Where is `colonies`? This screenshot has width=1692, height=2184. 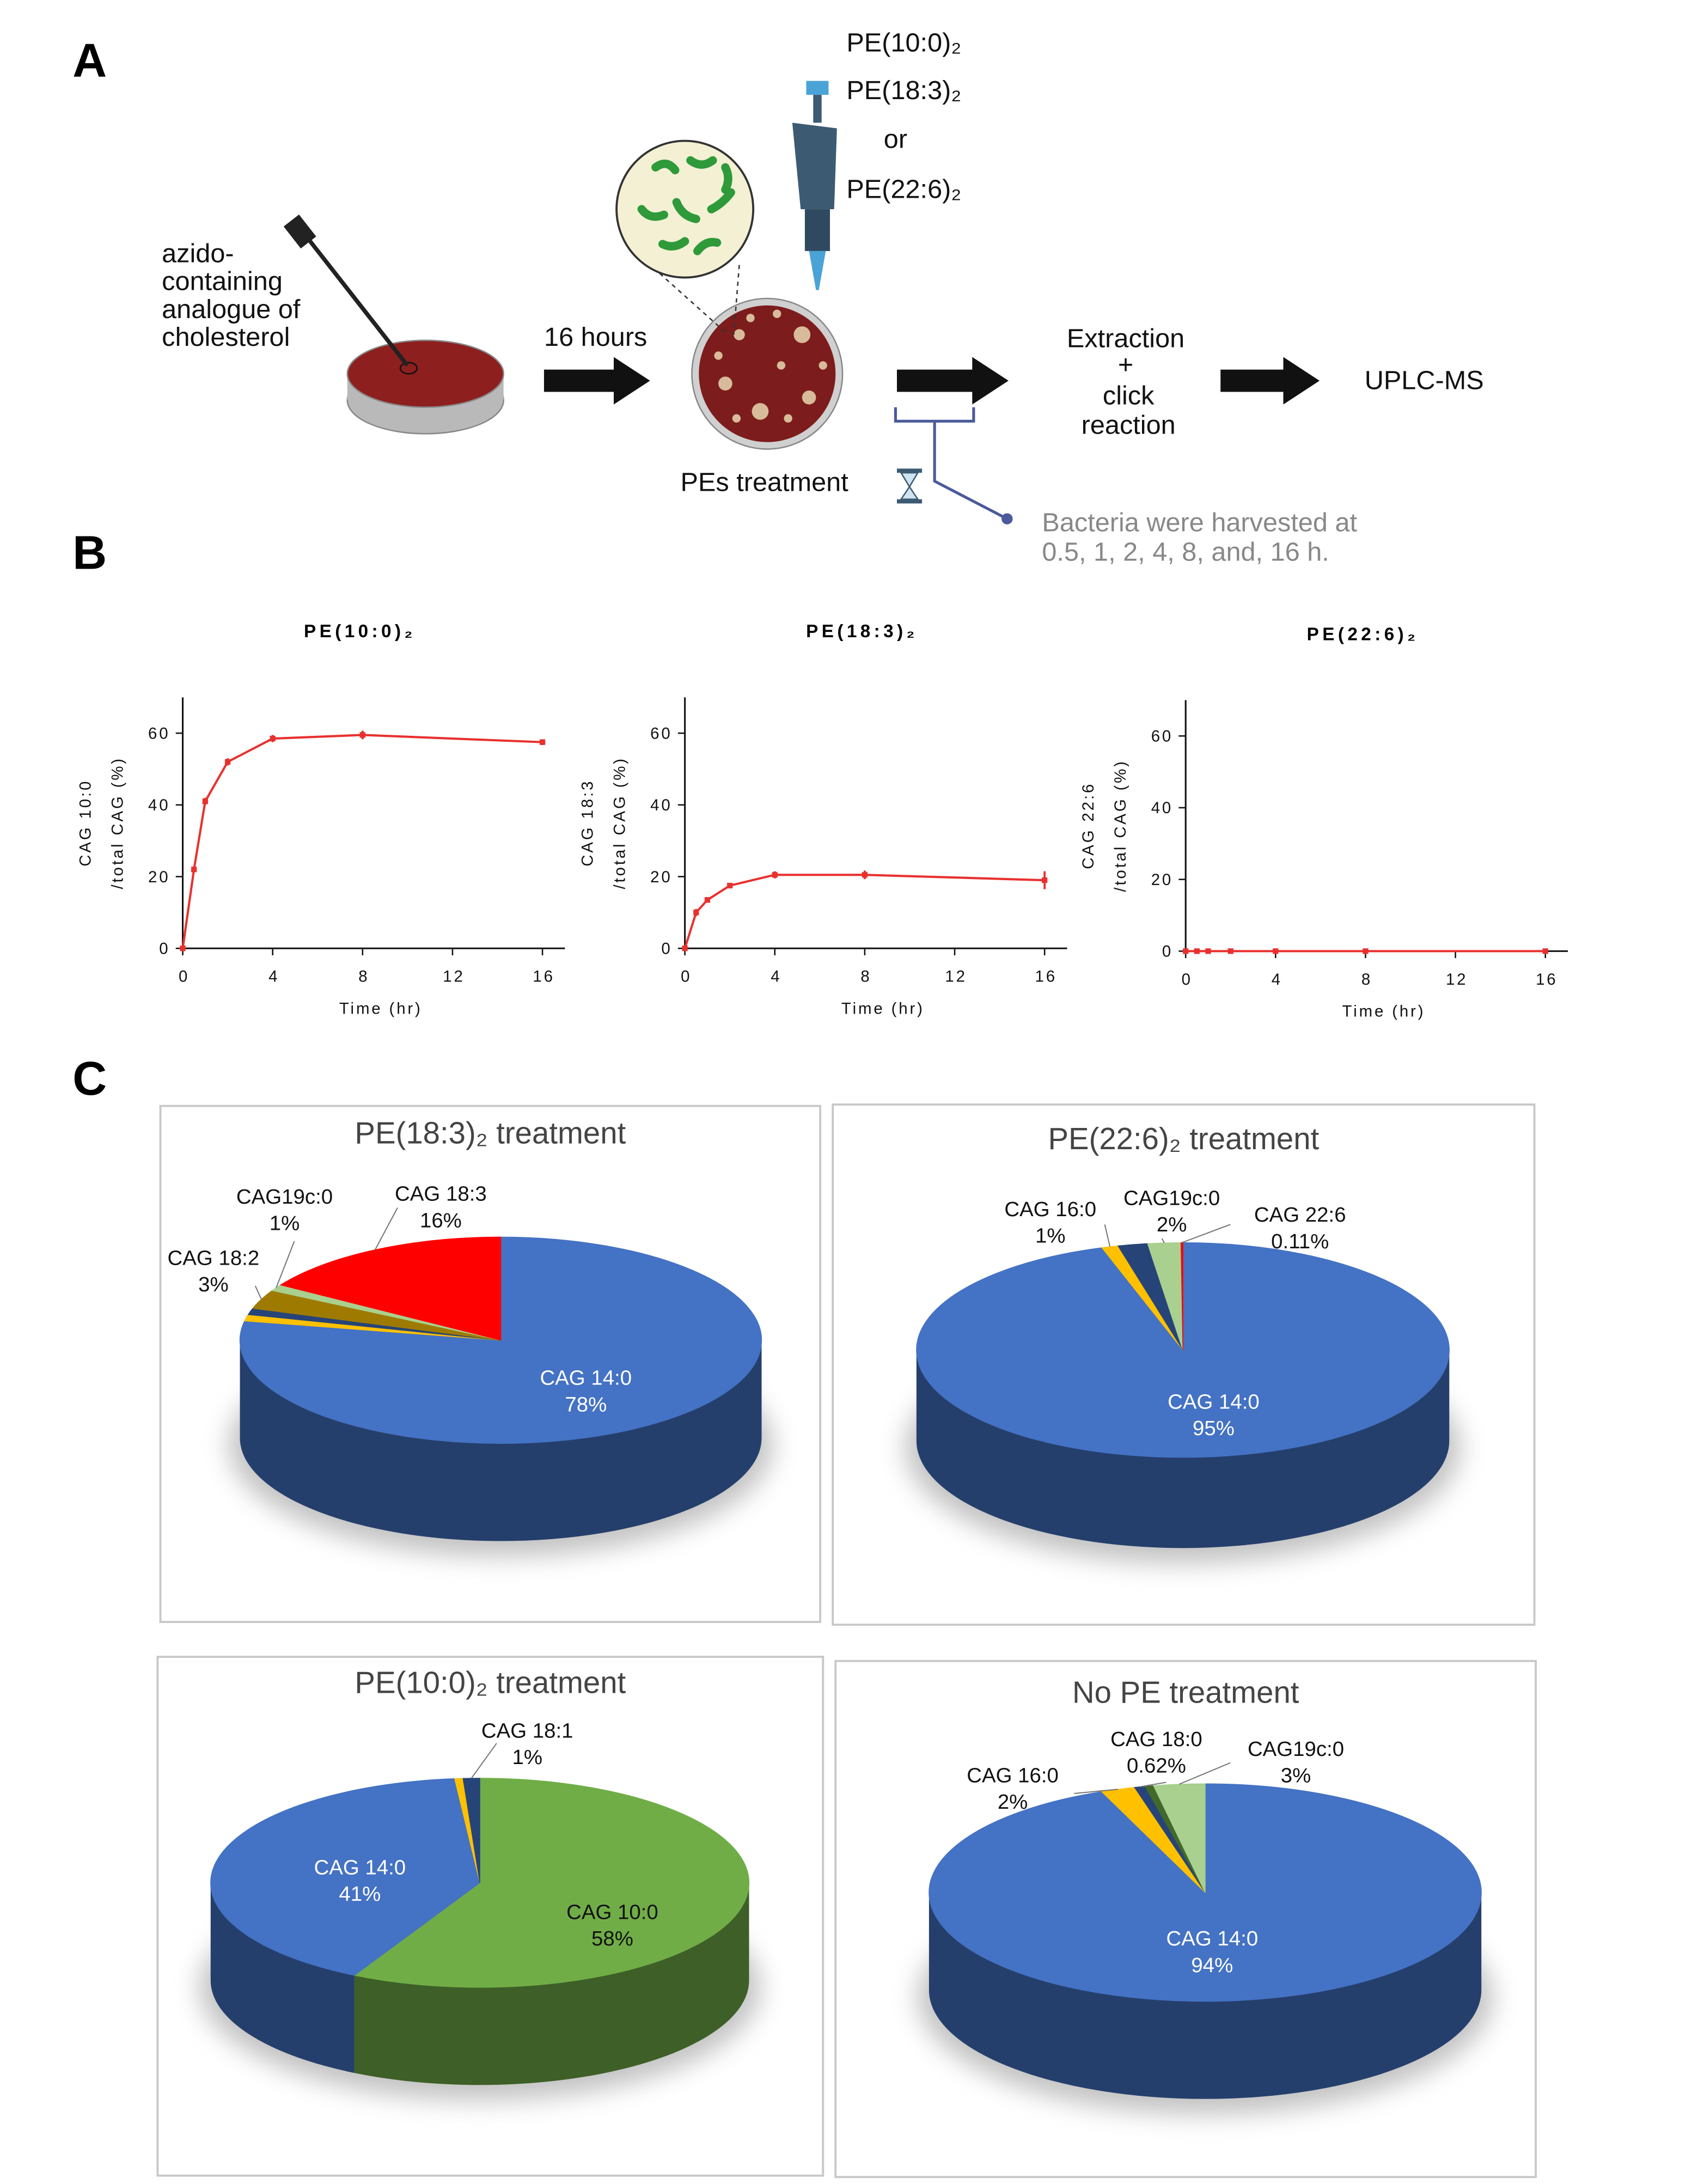
colonies is located at coordinates (771, 366).